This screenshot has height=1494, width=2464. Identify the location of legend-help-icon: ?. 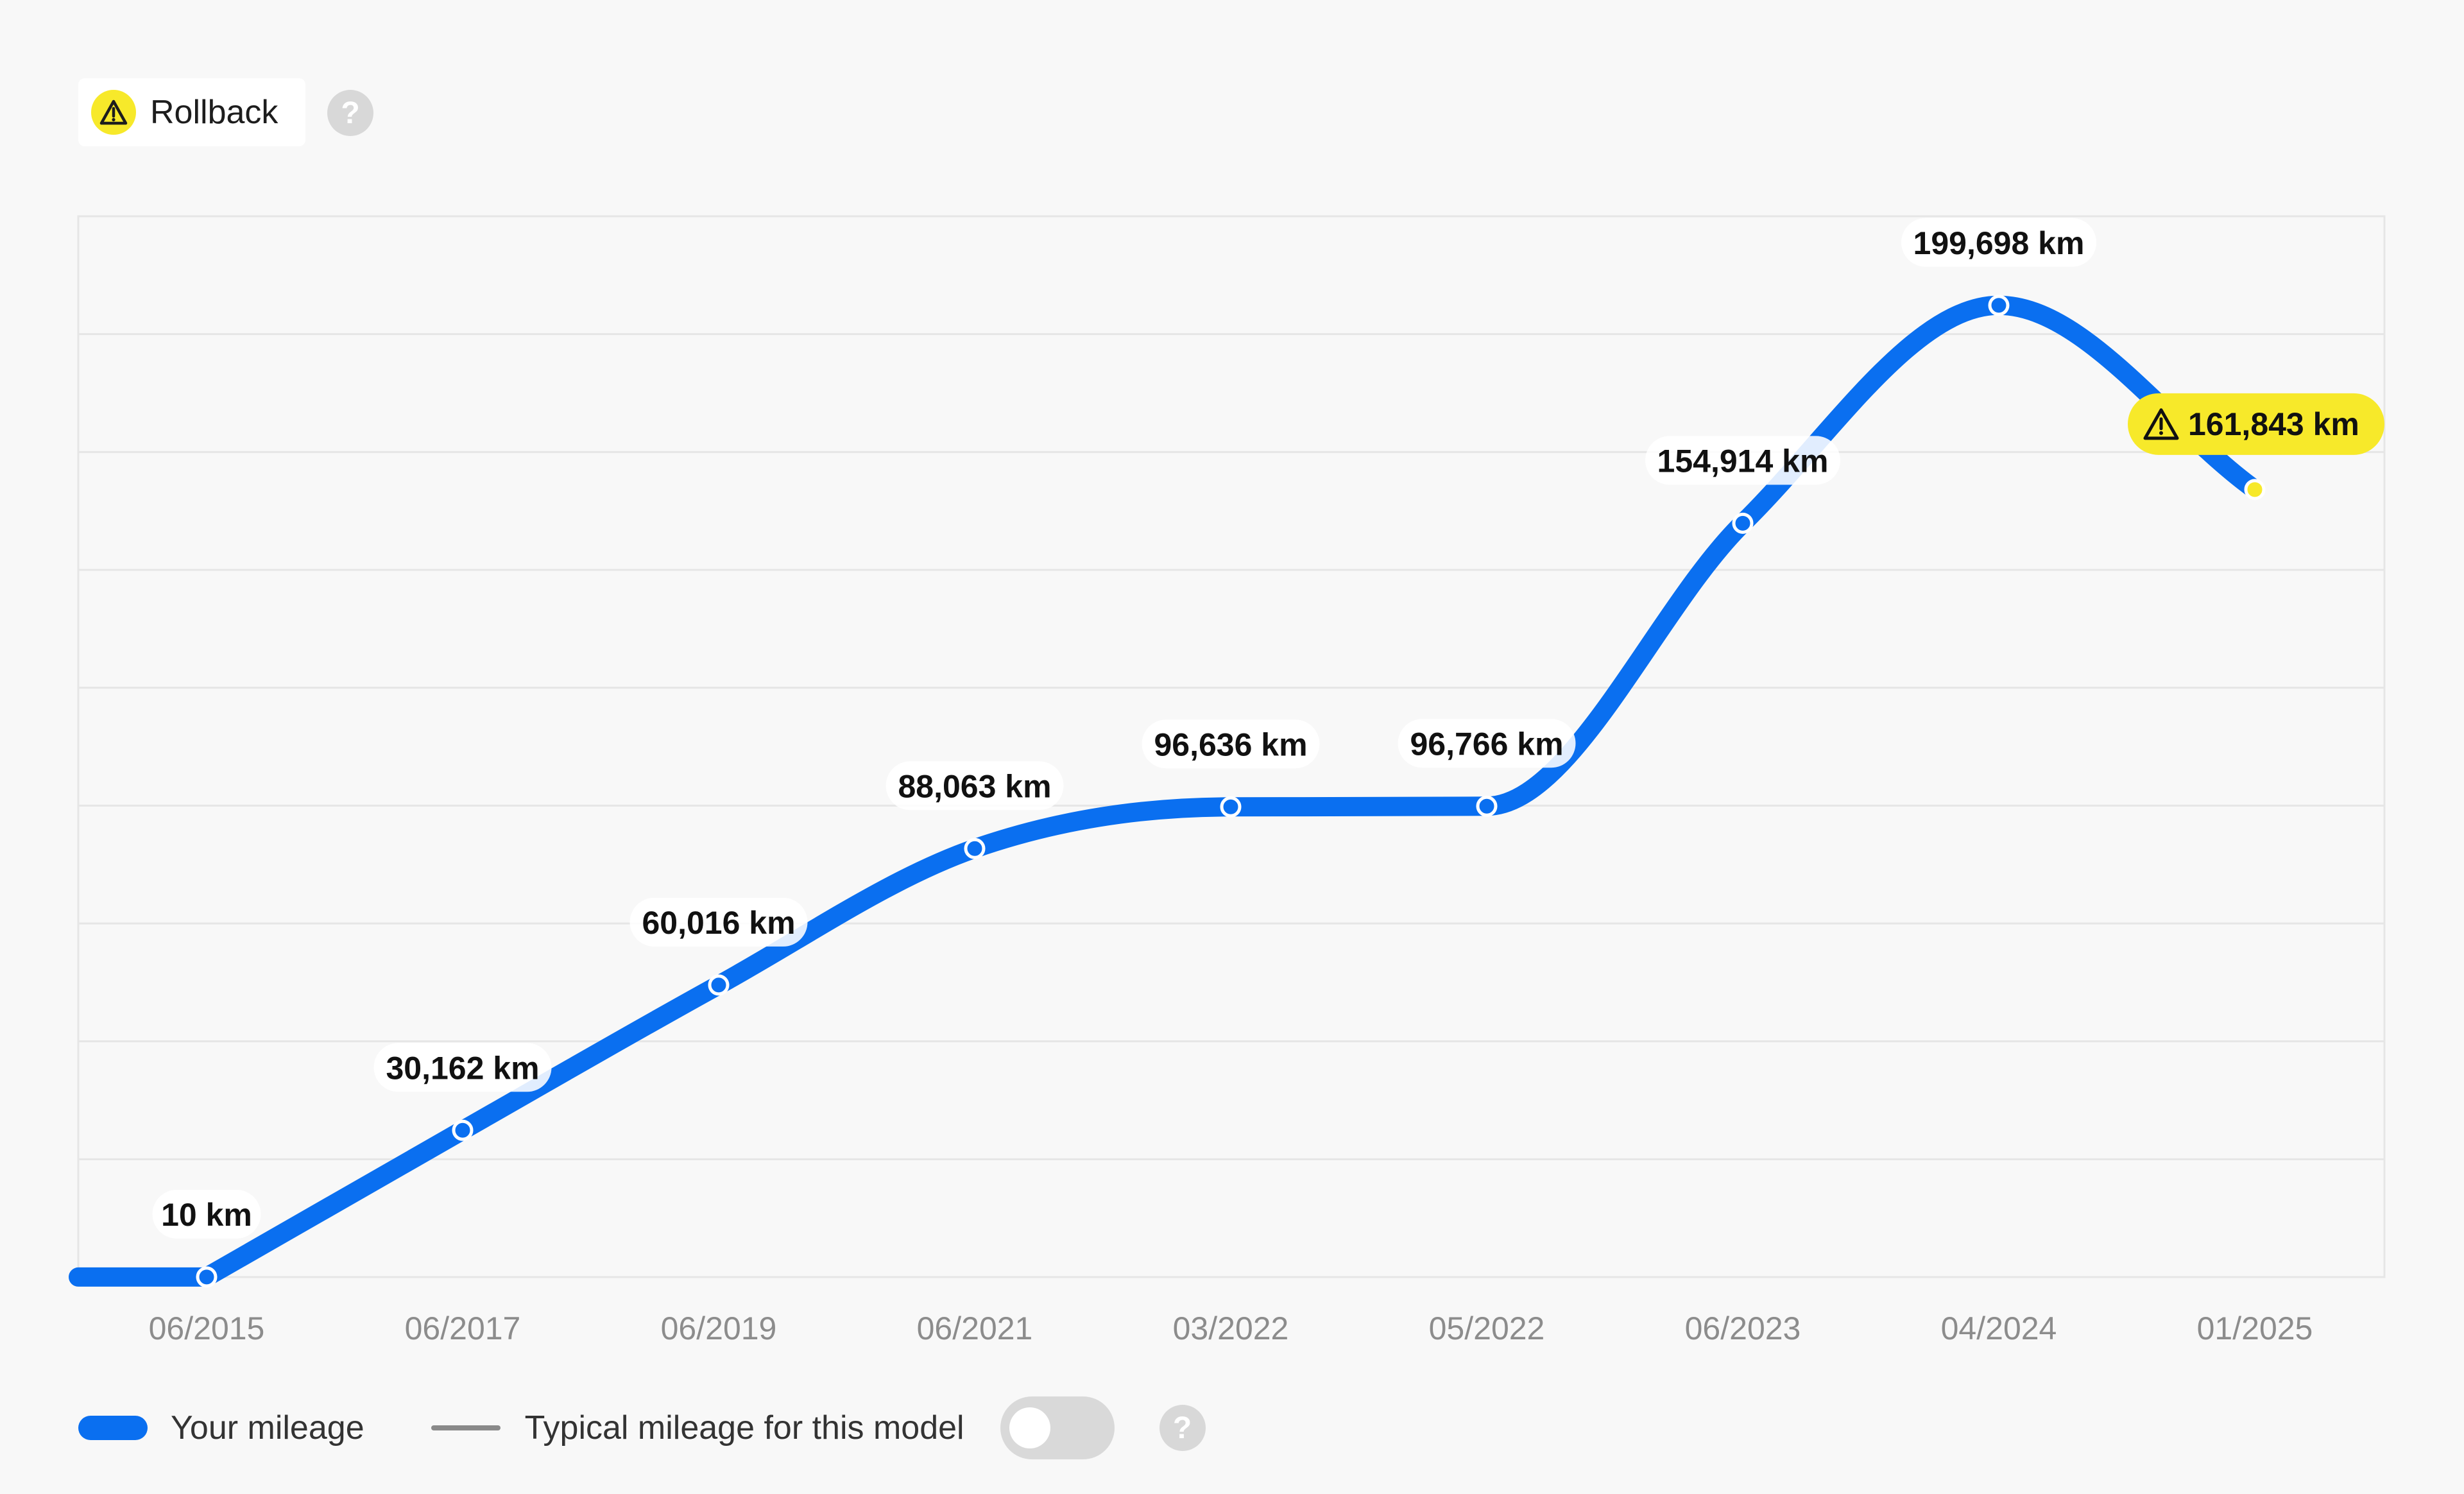
(1183, 1428).